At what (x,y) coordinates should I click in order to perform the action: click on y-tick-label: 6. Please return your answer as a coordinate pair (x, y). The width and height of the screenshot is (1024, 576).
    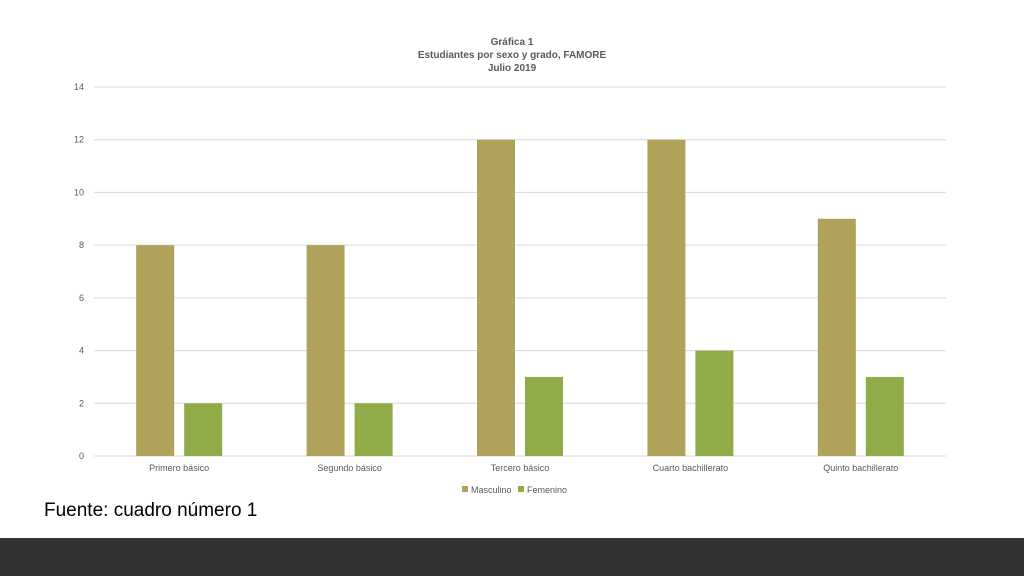
    Looking at the image, I should click on (81, 298).